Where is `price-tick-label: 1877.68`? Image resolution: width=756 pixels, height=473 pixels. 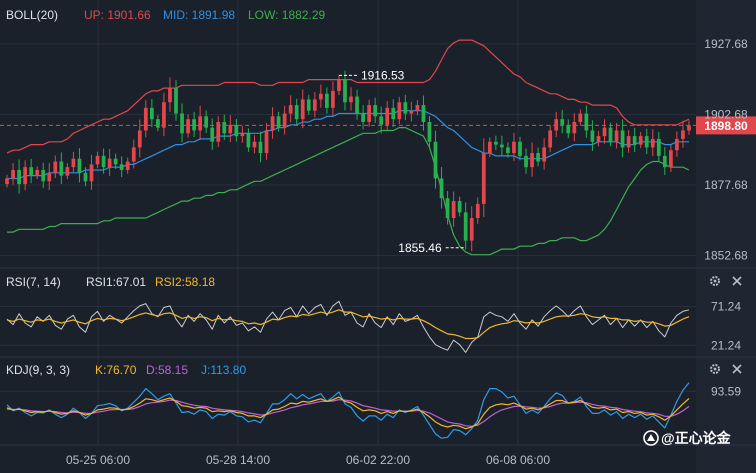 price-tick-label: 1877.68 is located at coordinates (726, 185).